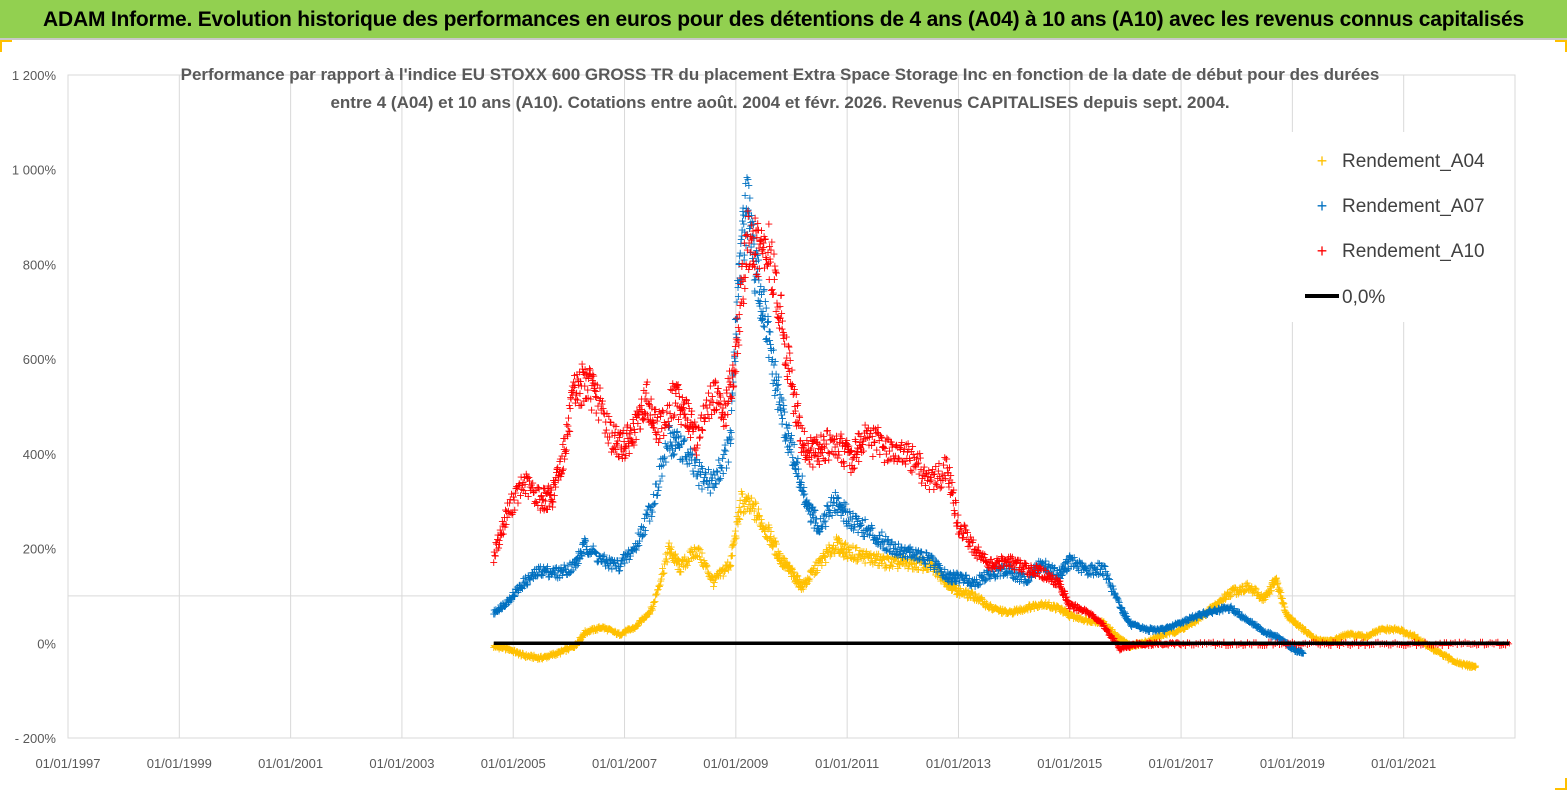 Image resolution: width=1567 pixels, height=790 pixels. I want to click on legend-label-a07: Rendement_A07, so click(1413, 206).